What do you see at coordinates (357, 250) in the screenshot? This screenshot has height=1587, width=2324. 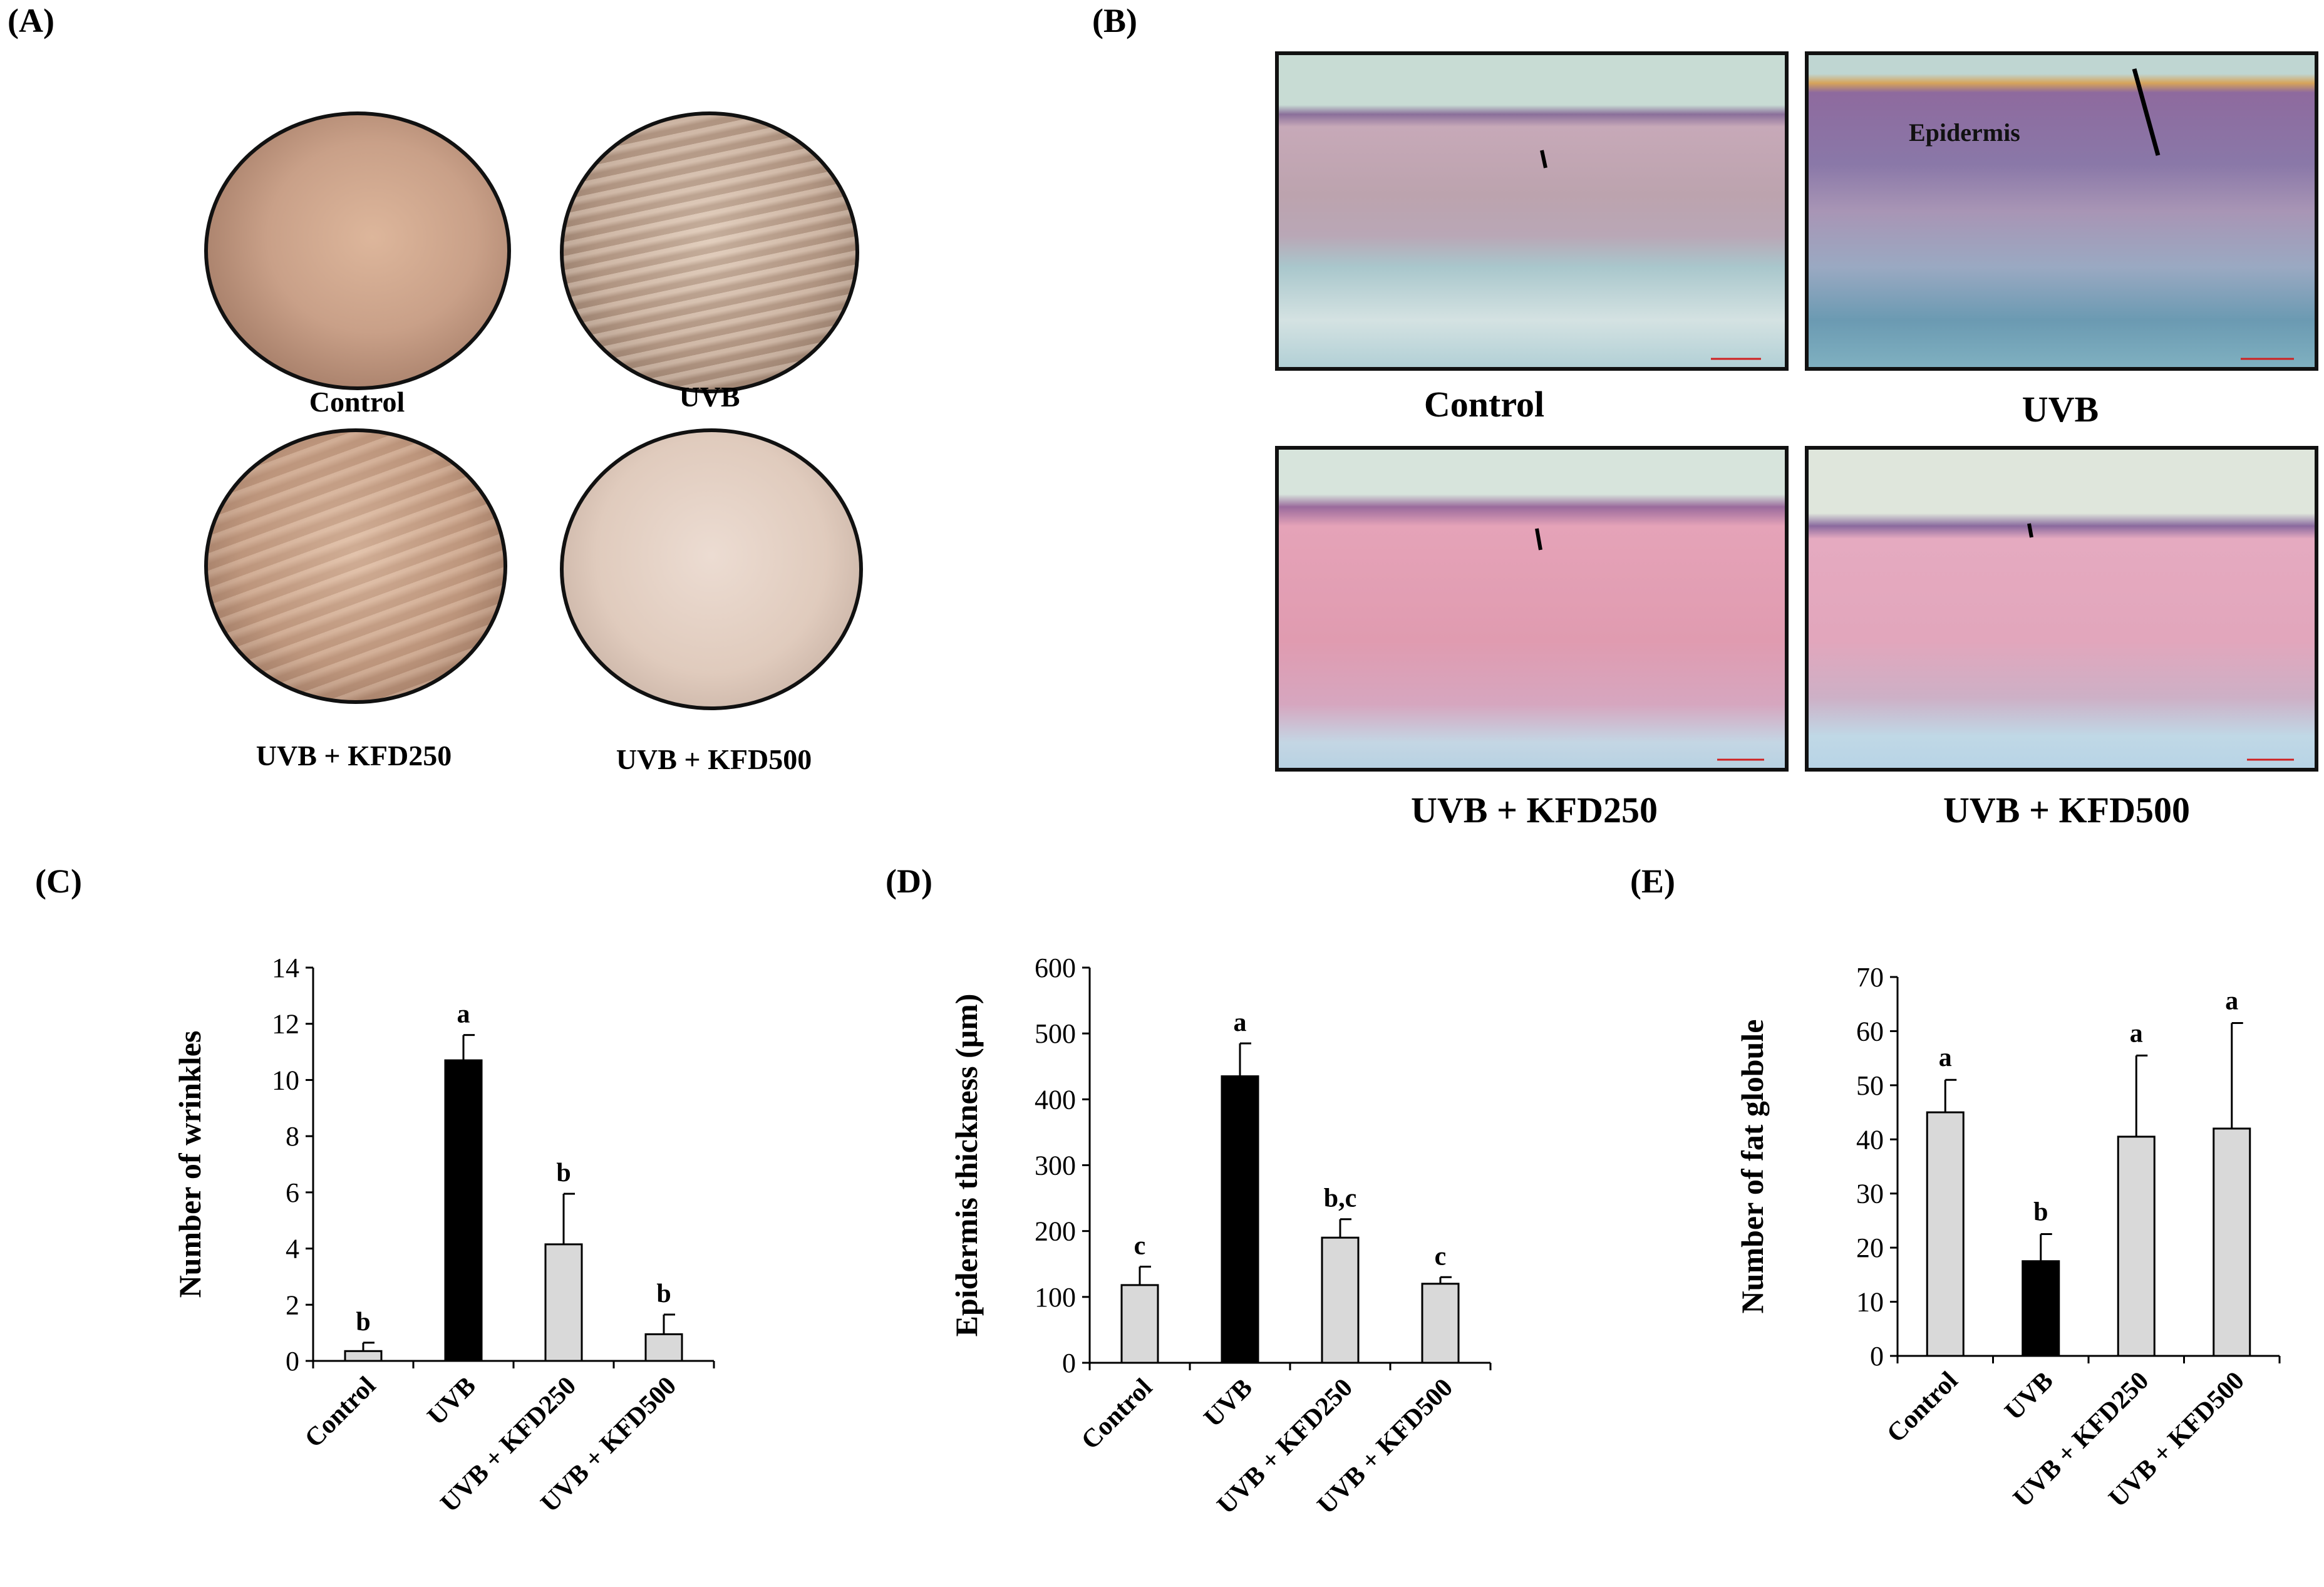 I see `skin-photo-control` at bounding box center [357, 250].